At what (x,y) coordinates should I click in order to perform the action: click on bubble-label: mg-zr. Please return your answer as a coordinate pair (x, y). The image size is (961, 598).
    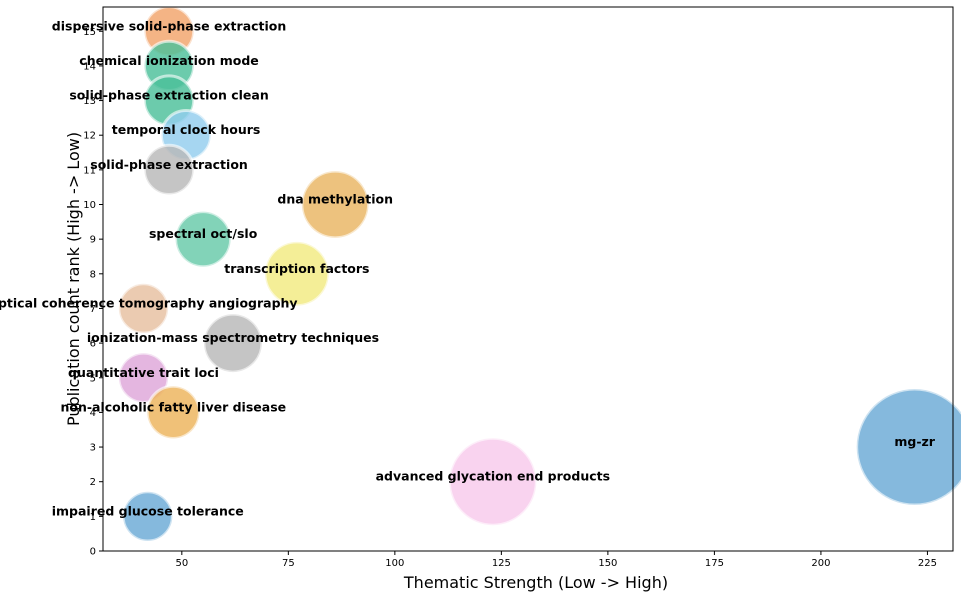
    Looking at the image, I should click on (914, 441).